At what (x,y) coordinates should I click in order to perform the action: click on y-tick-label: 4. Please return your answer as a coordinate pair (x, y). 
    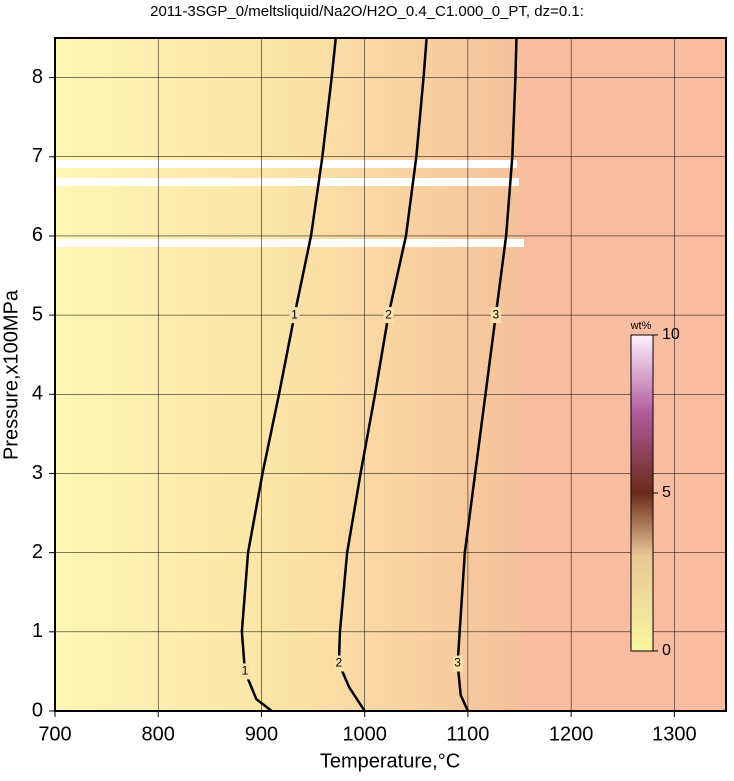
    Looking at the image, I should click on (37, 394).